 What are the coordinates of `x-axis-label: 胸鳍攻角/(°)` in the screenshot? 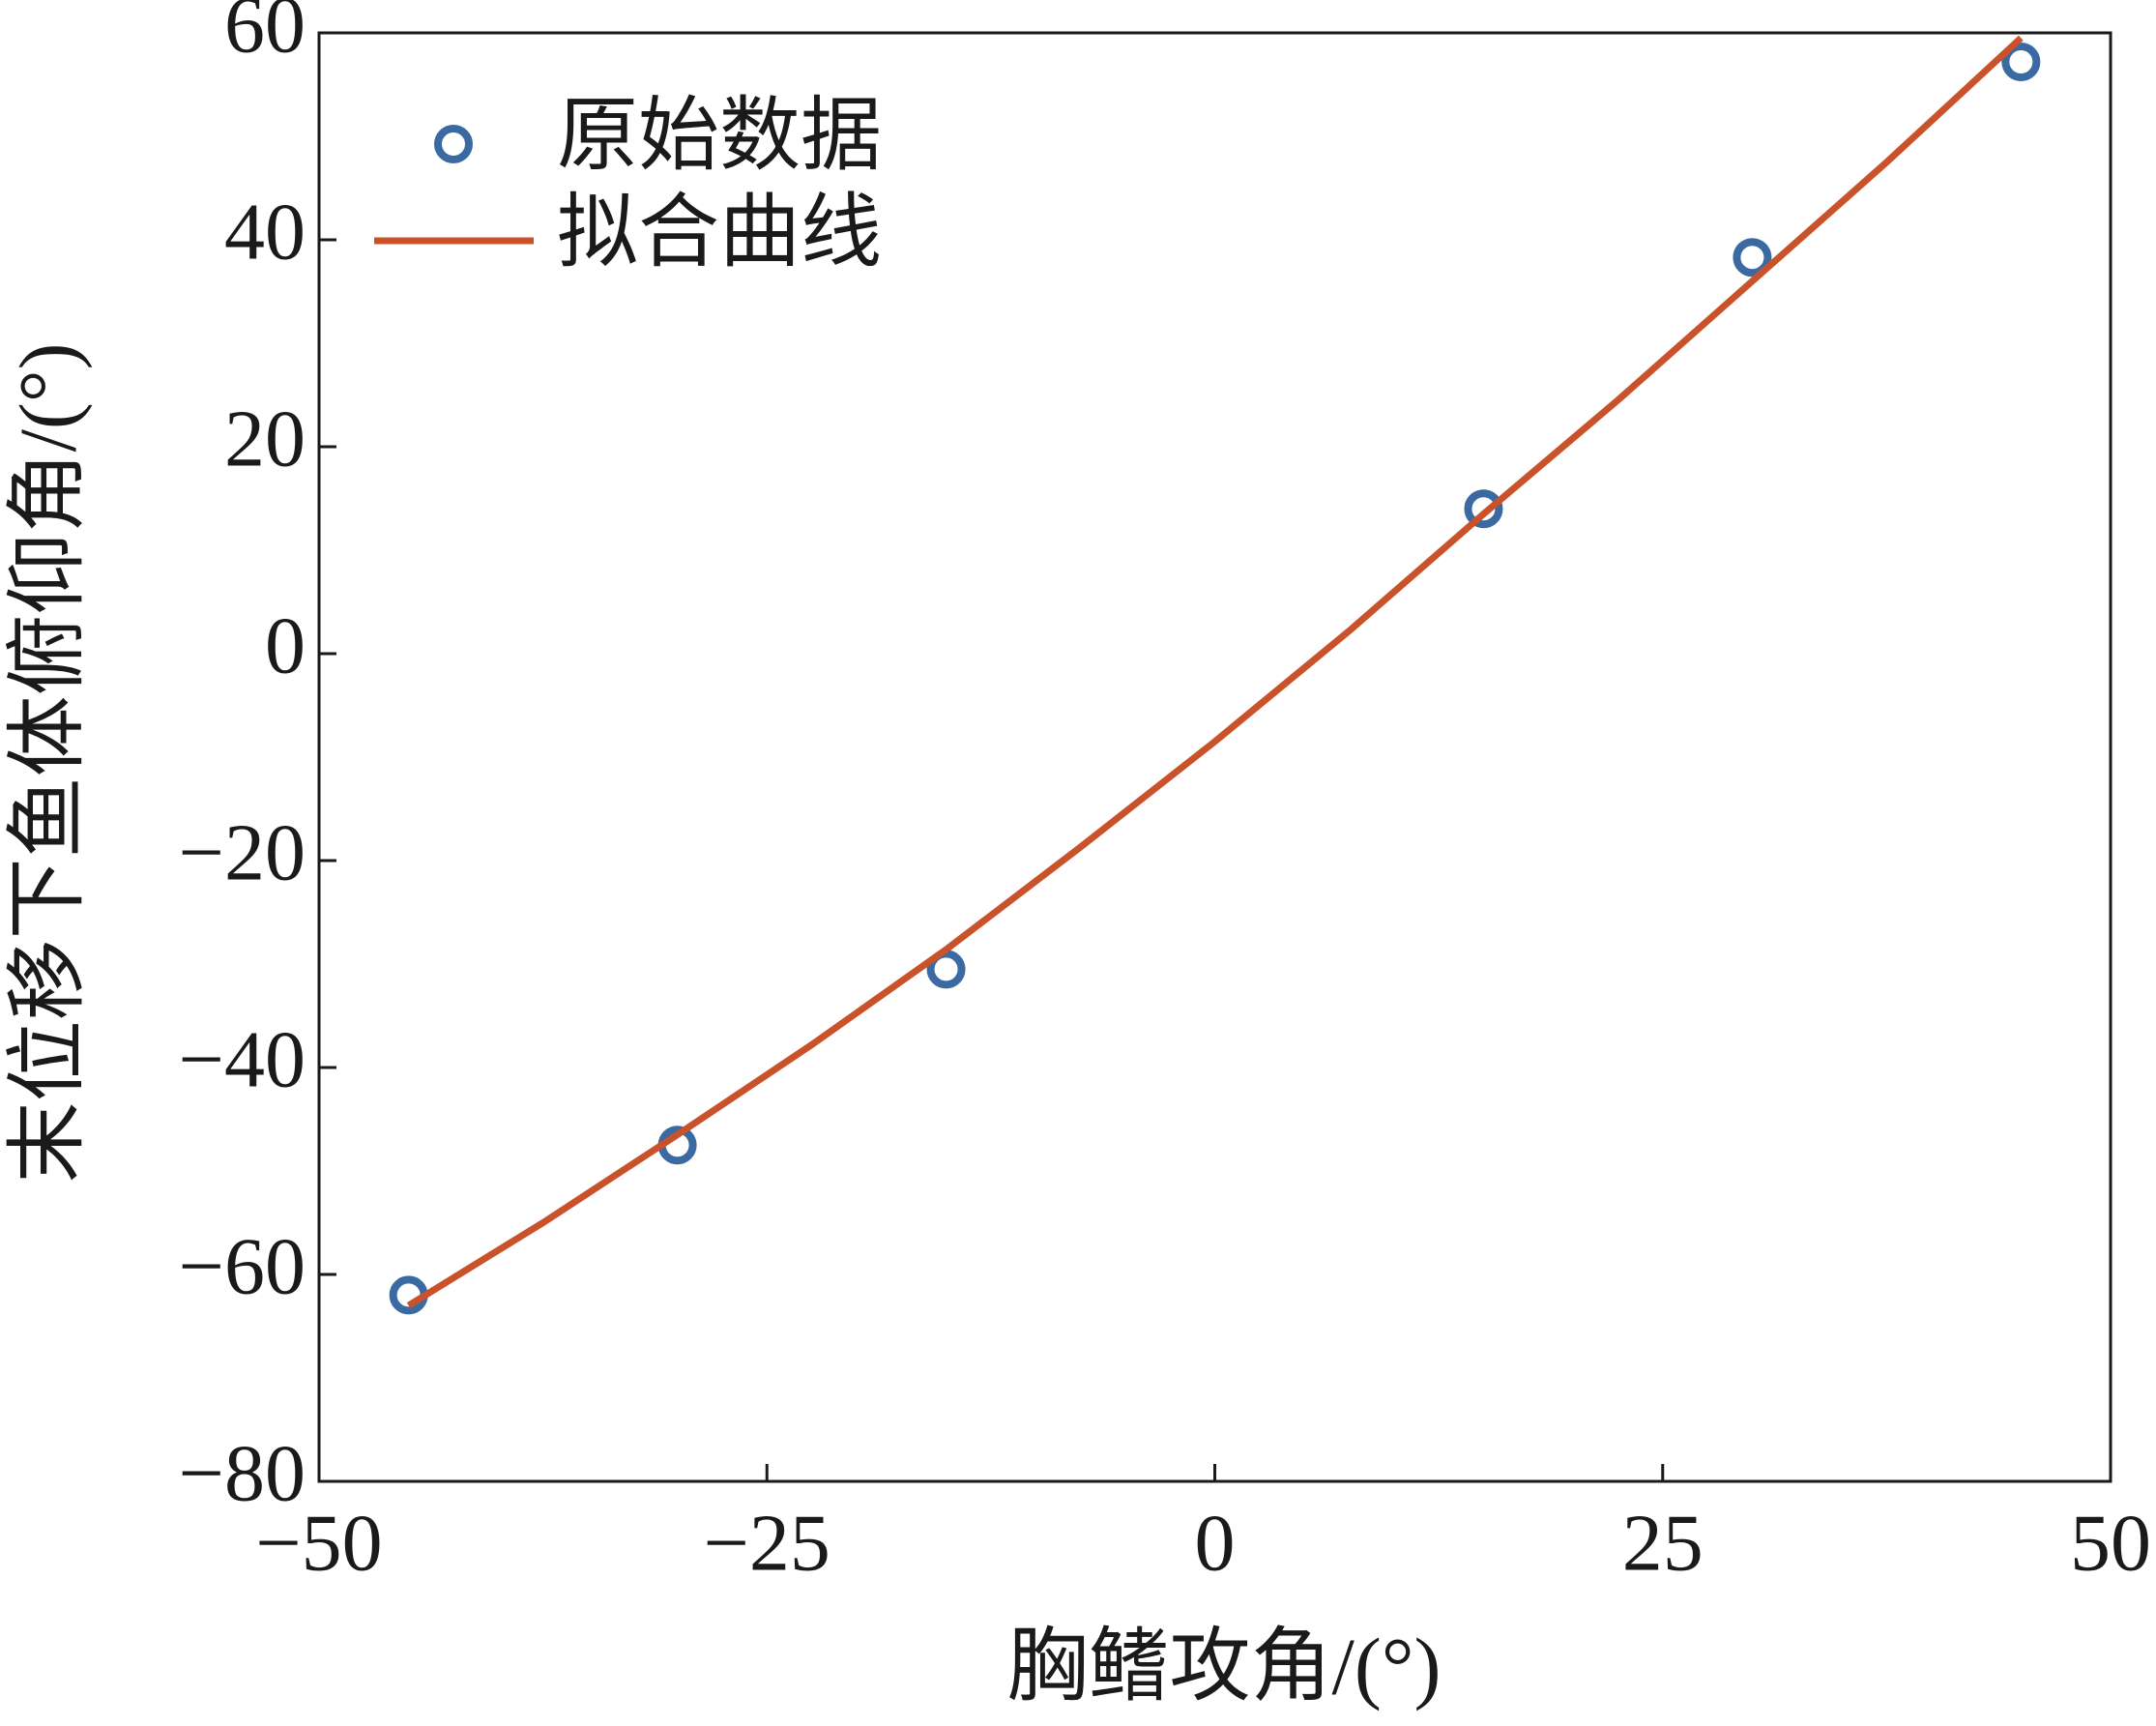 It's located at (1224, 1666).